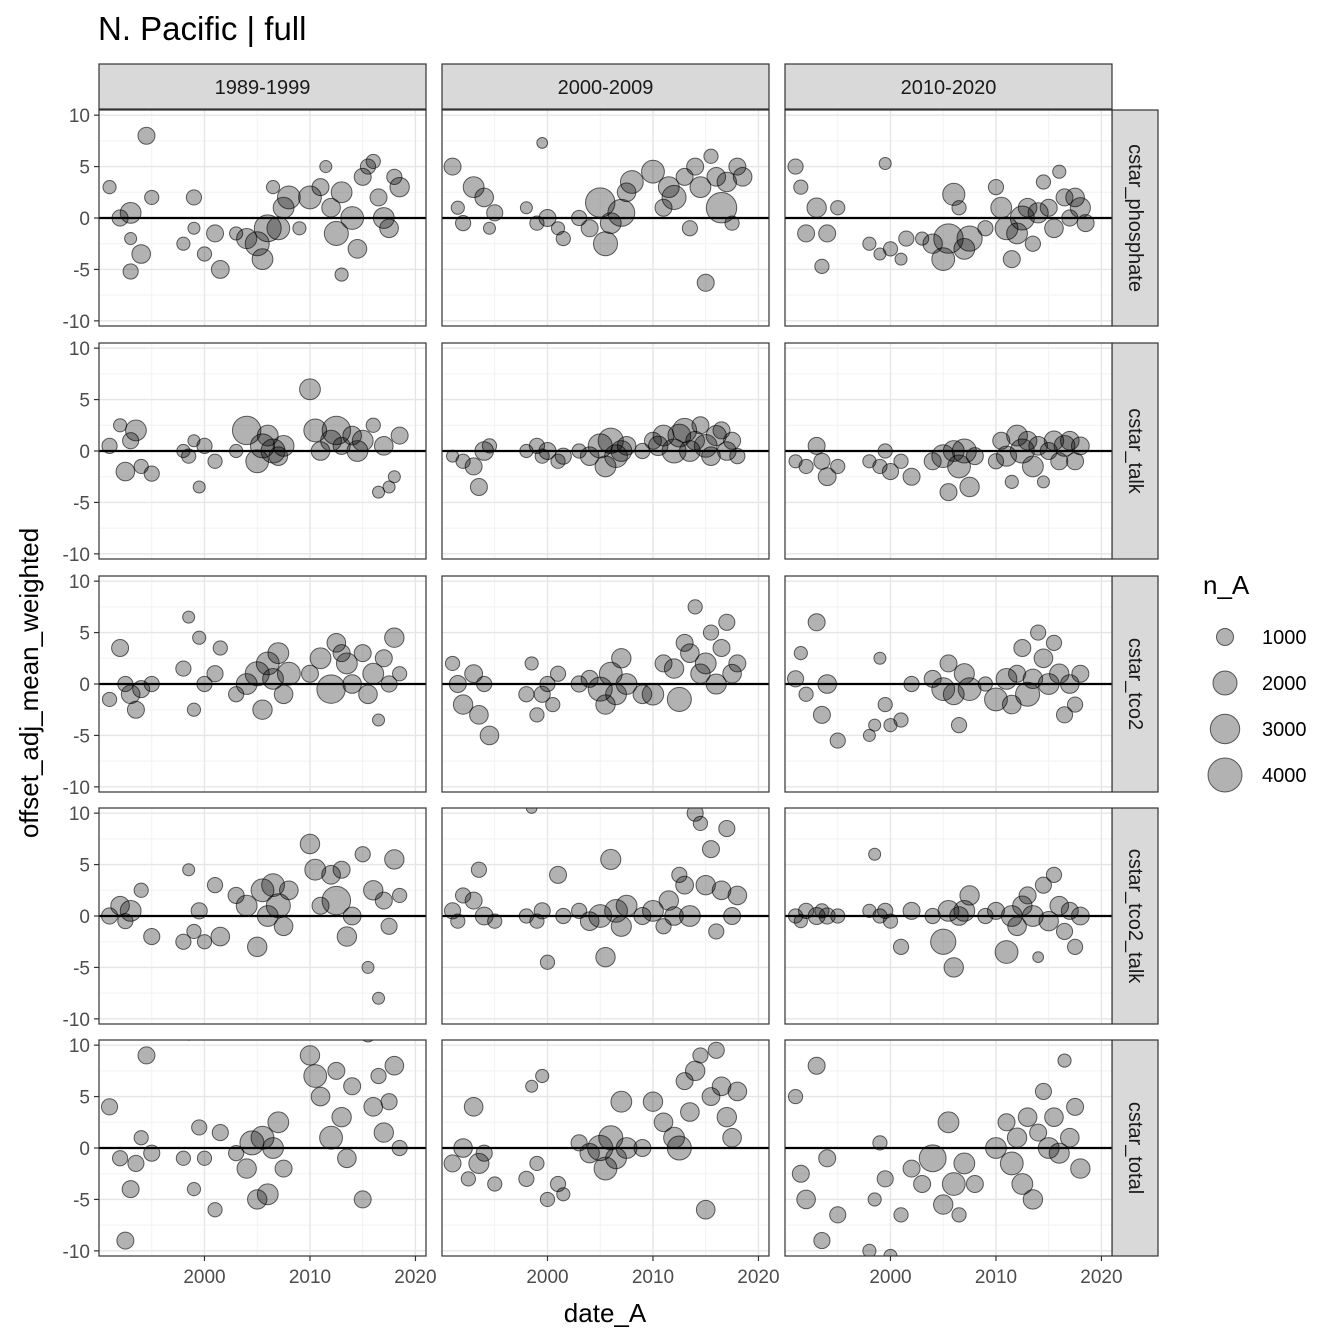 The height and width of the screenshot is (1344, 1344). What do you see at coordinates (1225, 637) in the screenshot?
I see `legend-key-circle` at bounding box center [1225, 637].